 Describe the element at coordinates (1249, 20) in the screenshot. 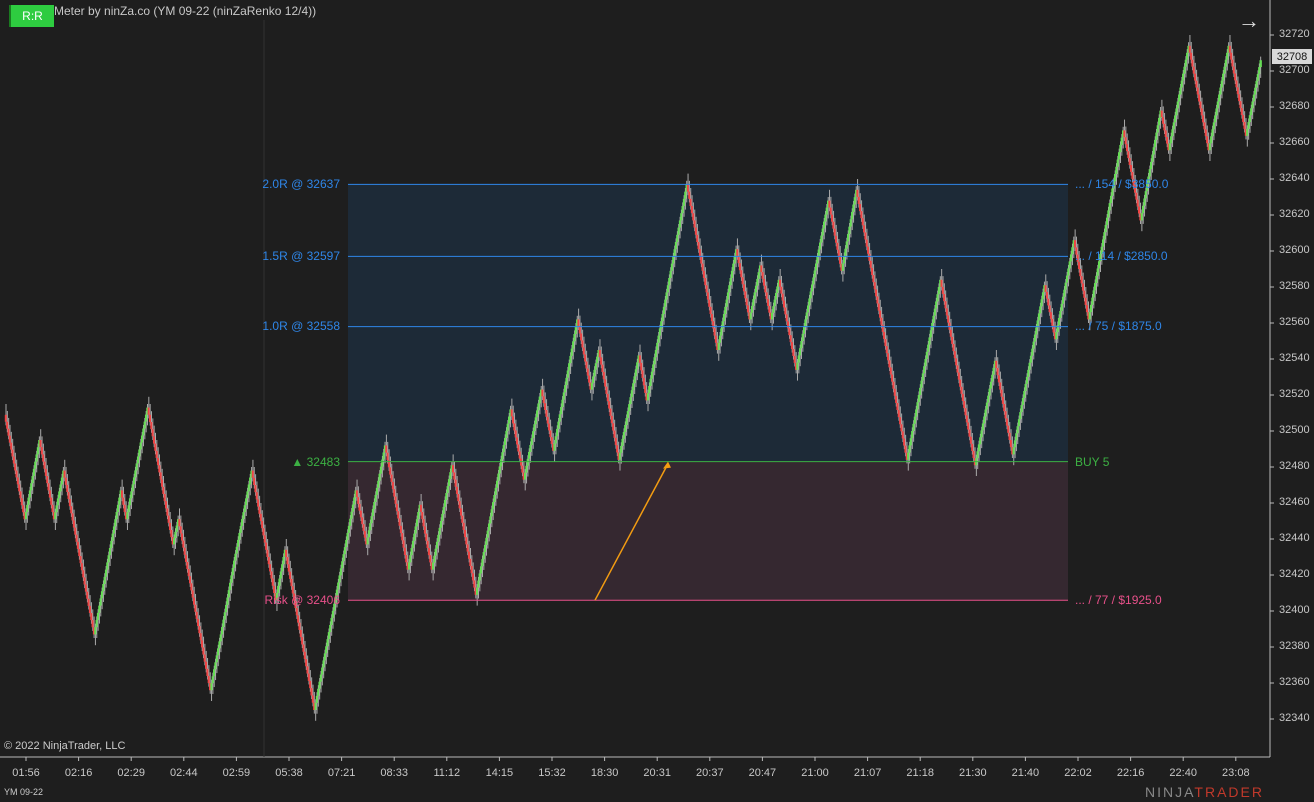

I see `arrow-right-icon: →` at that location.